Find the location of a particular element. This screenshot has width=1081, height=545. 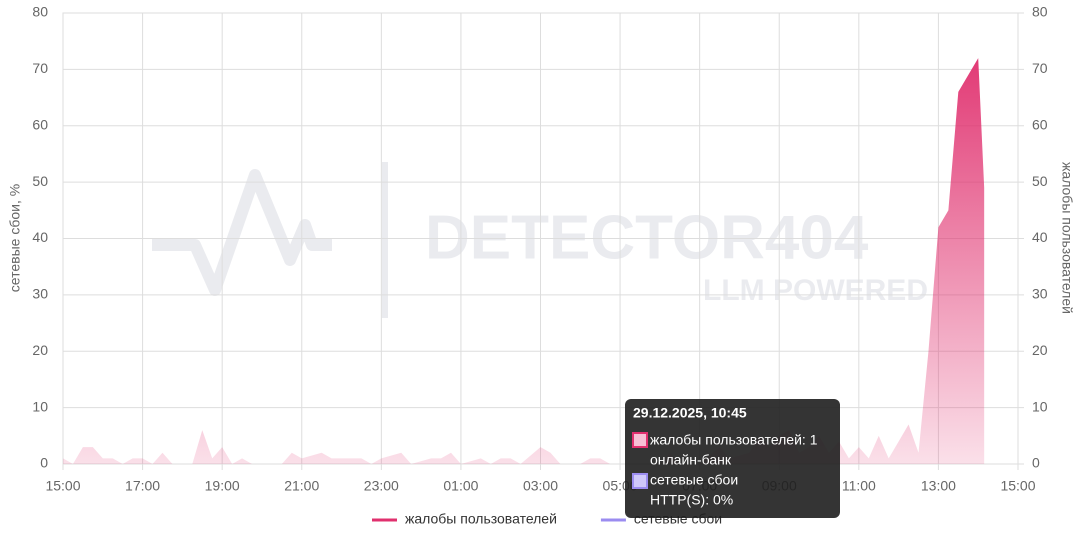

watermark-brand: DETECTOR404 is located at coordinates (647, 237).